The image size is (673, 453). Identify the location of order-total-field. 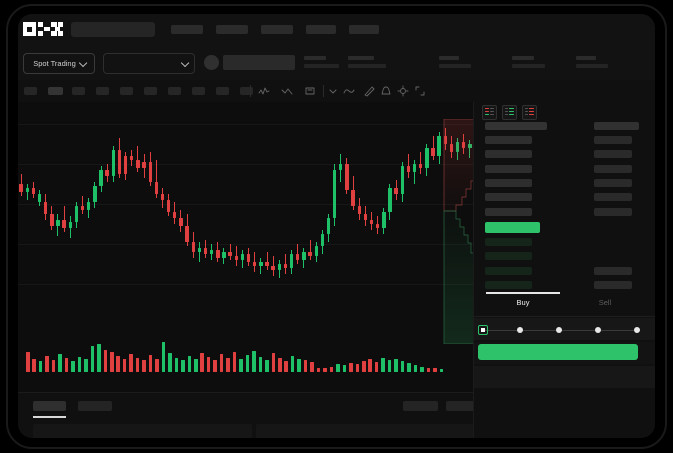
(564, 377).